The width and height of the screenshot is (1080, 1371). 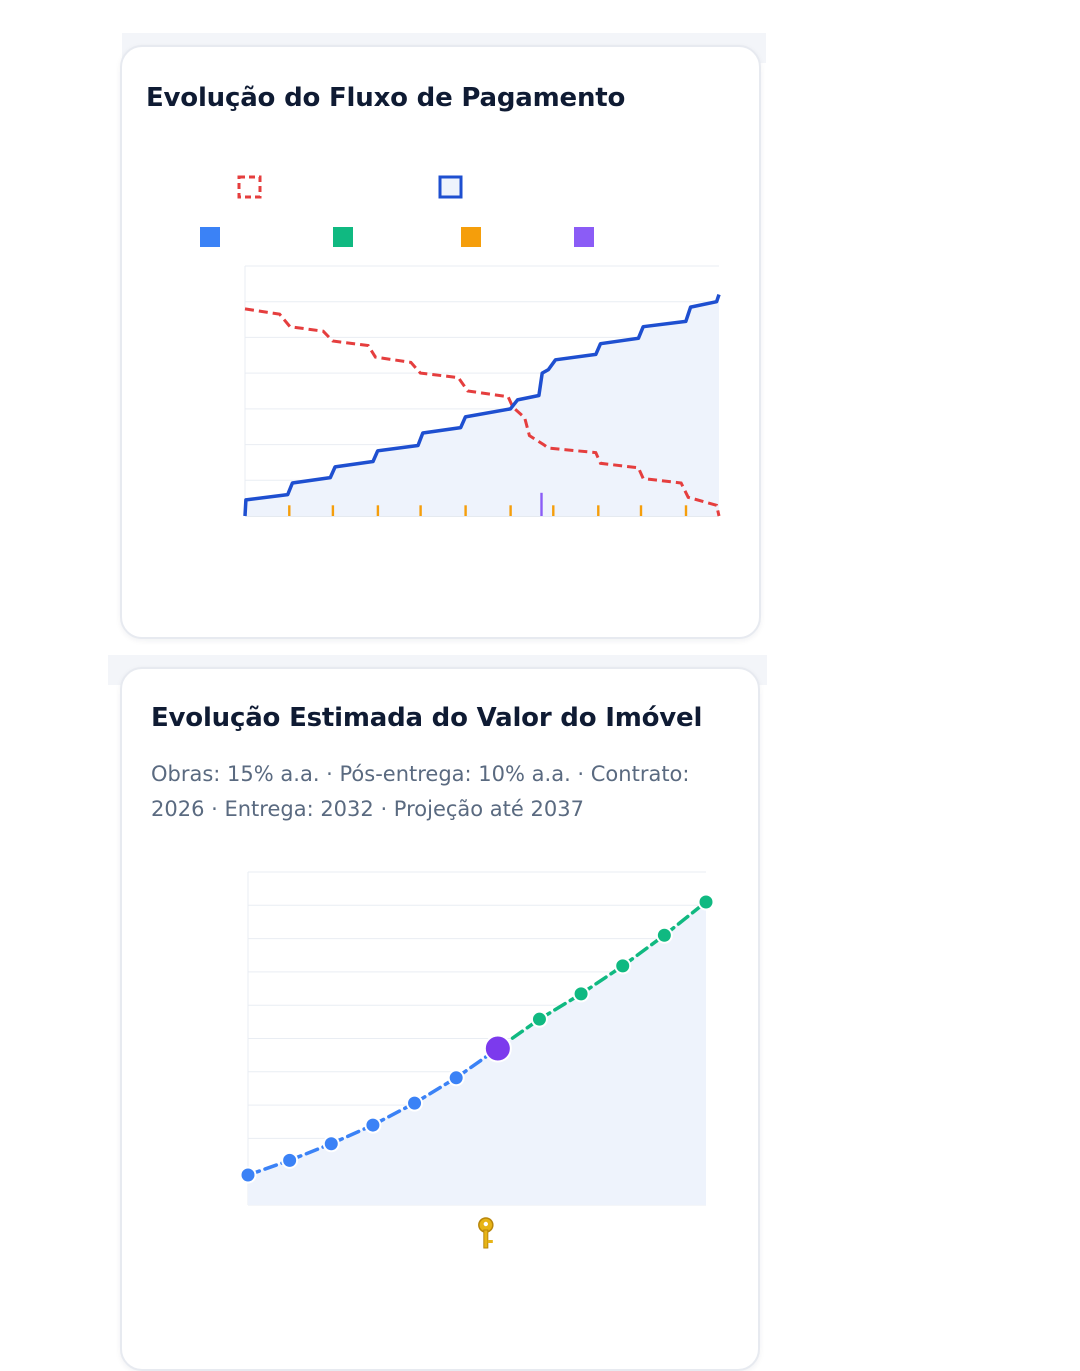 I want to click on property-value-chart, so click(x=477, y=1060).